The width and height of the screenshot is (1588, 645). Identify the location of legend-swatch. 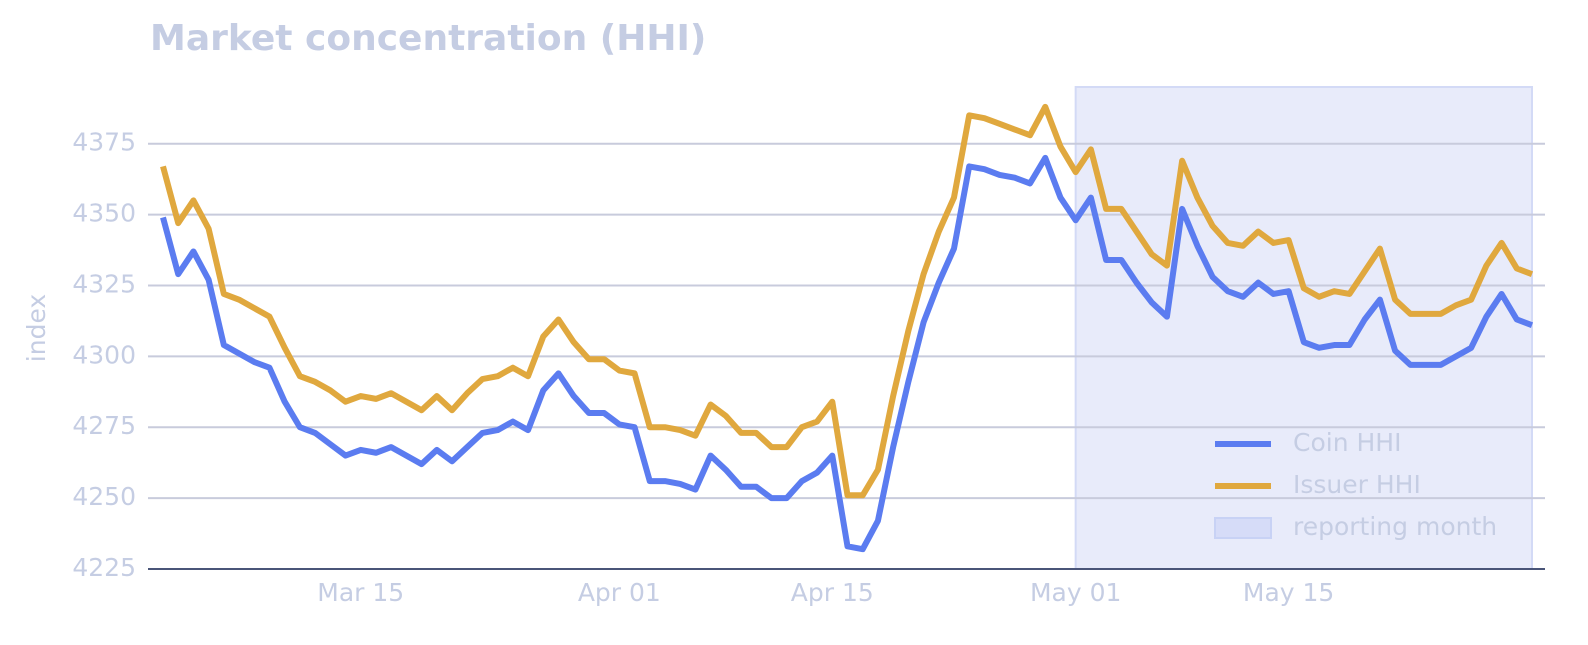
(1243, 528).